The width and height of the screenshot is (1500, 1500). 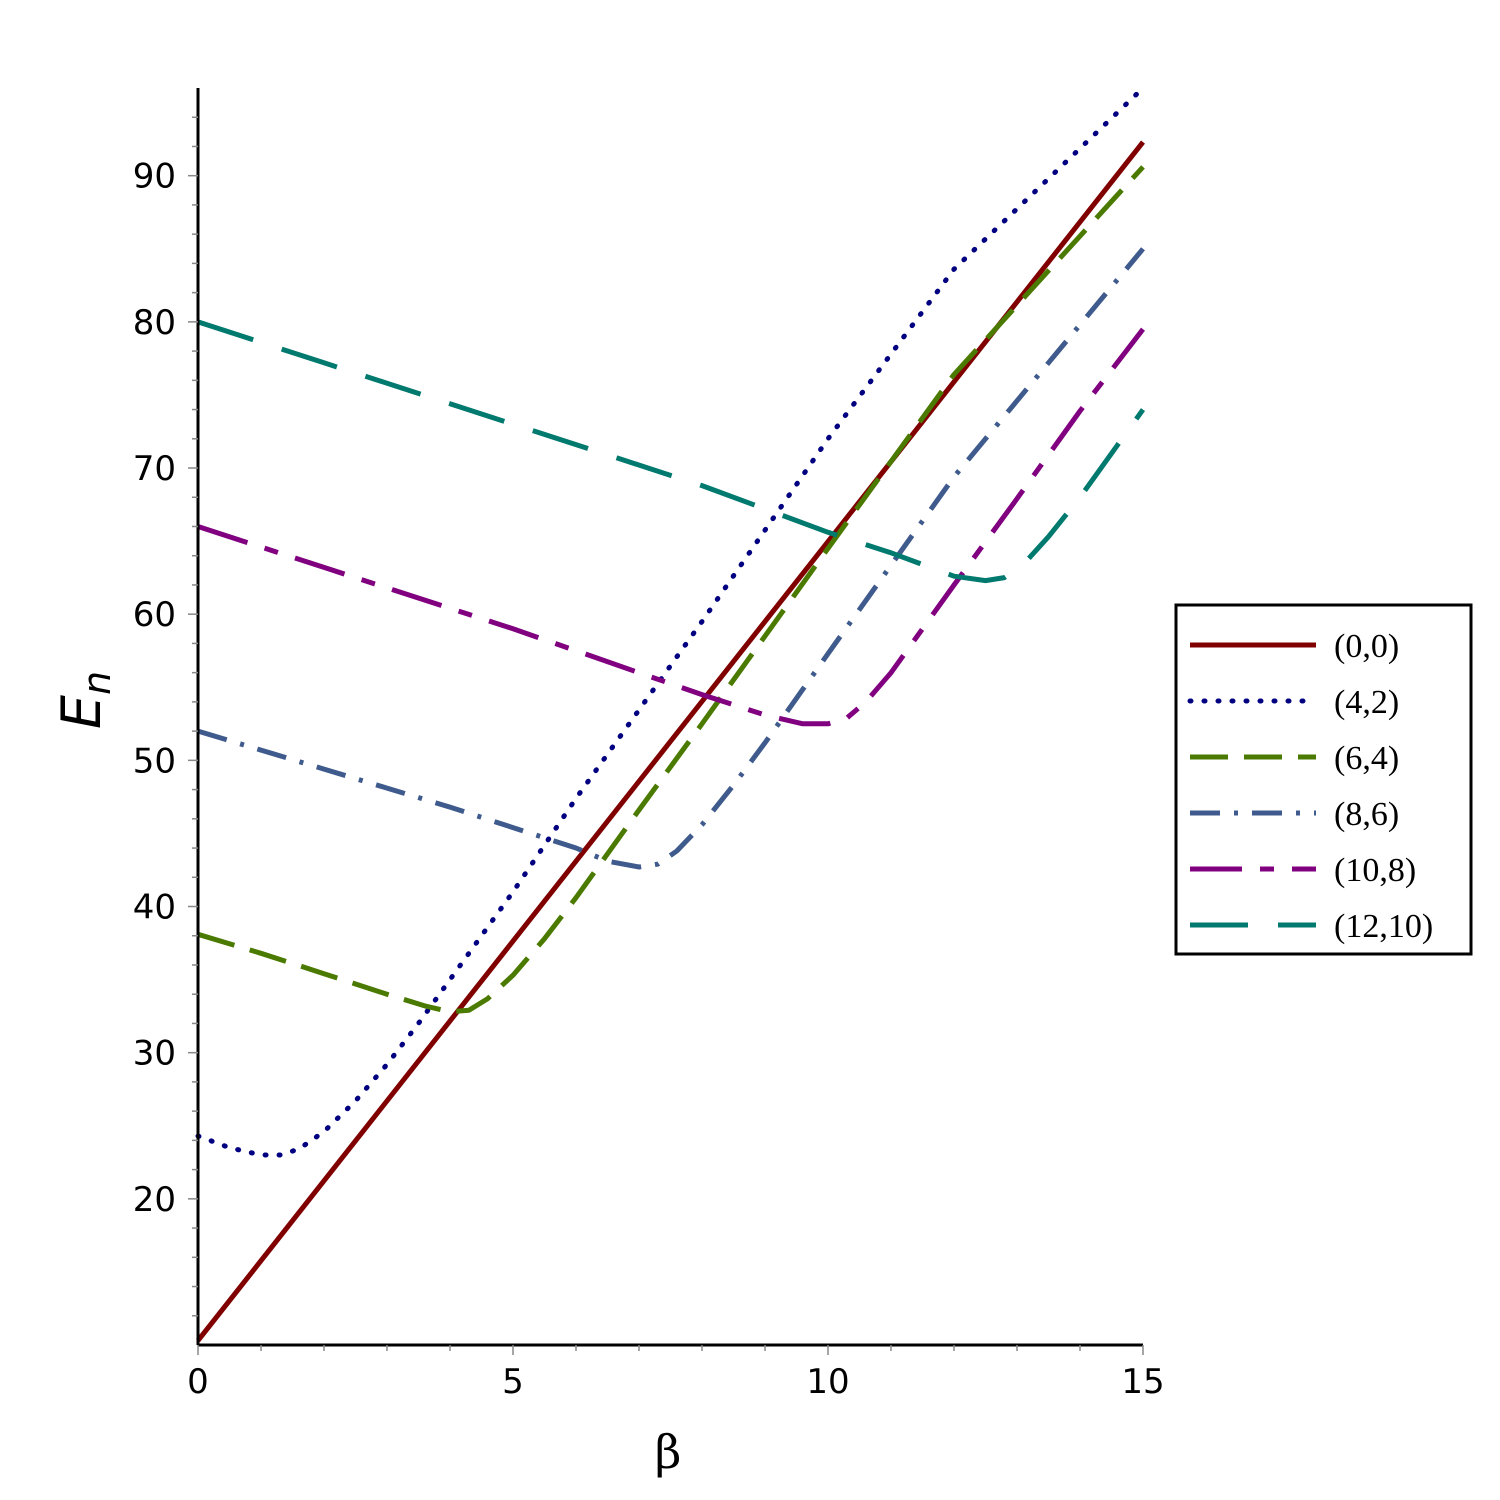 What do you see at coordinates (1142, 1382) in the screenshot?
I see `x-tick-label: 15` at bounding box center [1142, 1382].